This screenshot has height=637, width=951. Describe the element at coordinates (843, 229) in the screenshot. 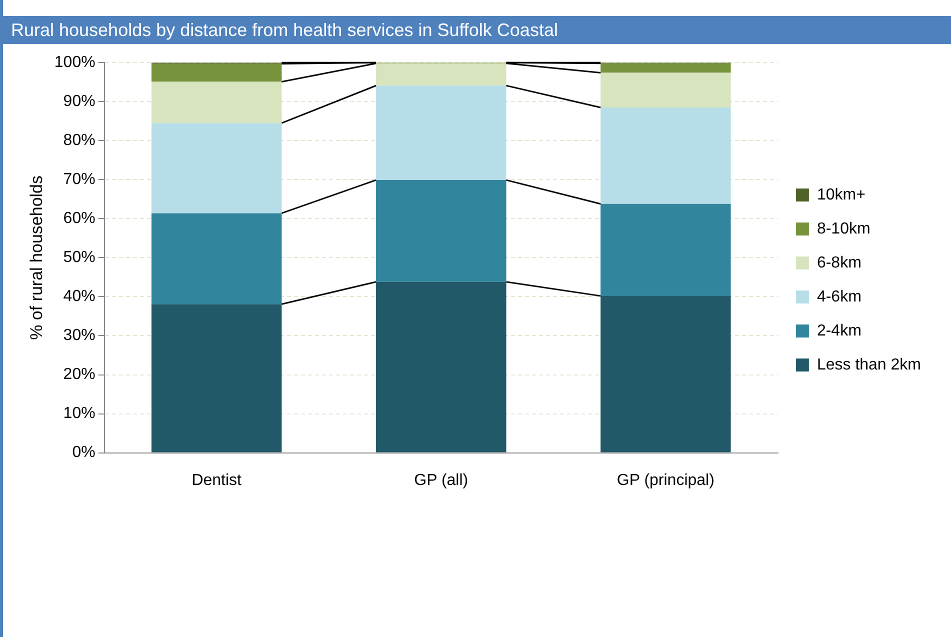

I see `legend-label: 8-10km` at that location.